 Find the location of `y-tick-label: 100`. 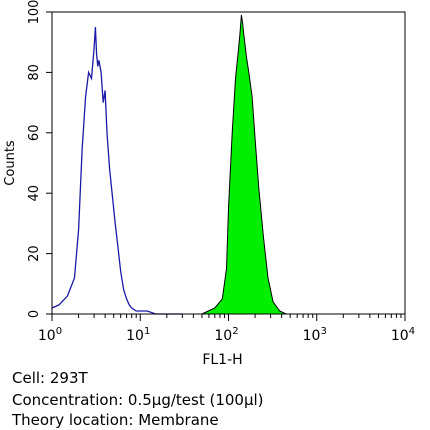

y-tick-label: 100 is located at coordinates (34, 12).